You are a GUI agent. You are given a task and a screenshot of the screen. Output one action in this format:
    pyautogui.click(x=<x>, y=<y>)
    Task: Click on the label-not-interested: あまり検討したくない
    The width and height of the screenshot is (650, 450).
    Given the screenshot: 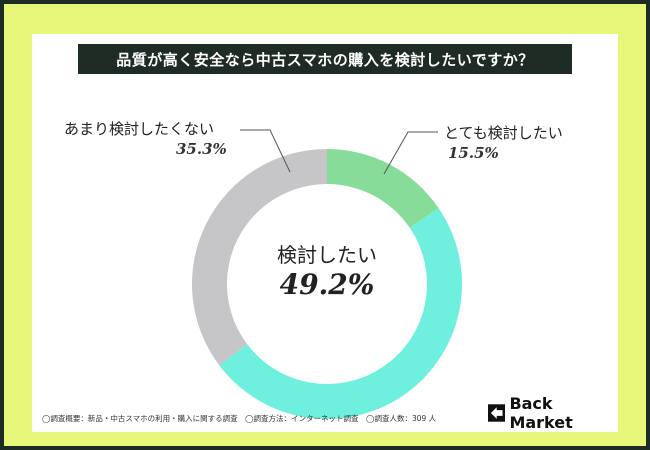 What is the action you would take?
    pyautogui.click(x=139, y=129)
    